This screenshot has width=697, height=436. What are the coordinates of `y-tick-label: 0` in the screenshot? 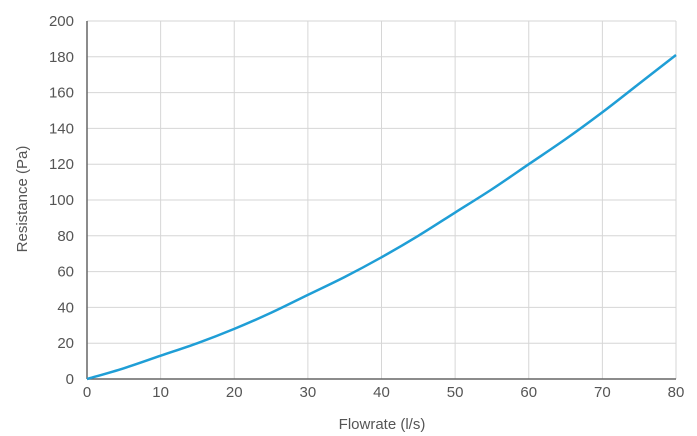 It's located at (70, 379).